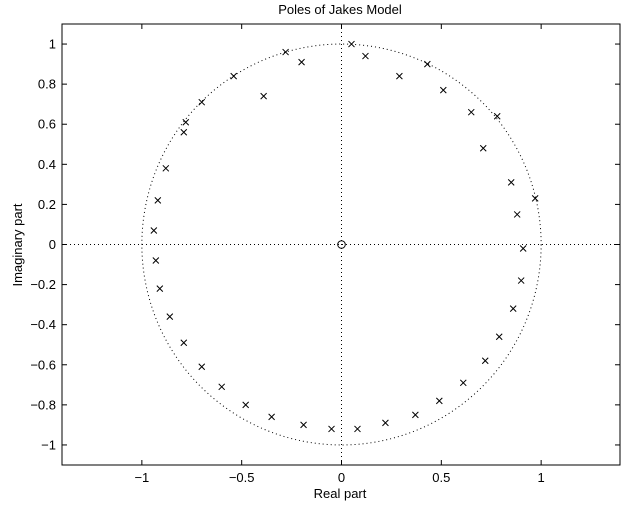 This screenshot has width=621, height=505. What do you see at coordinates (541, 477) in the screenshot?
I see `x-tick-label: 1` at bounding box center [541, 477].